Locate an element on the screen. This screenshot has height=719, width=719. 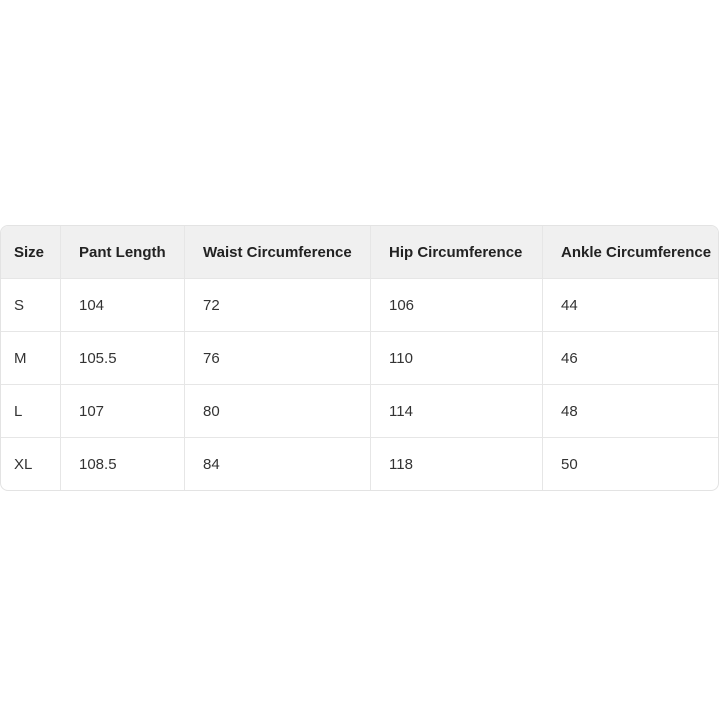
table-cell: 118 is located at coordinates (457, 464).